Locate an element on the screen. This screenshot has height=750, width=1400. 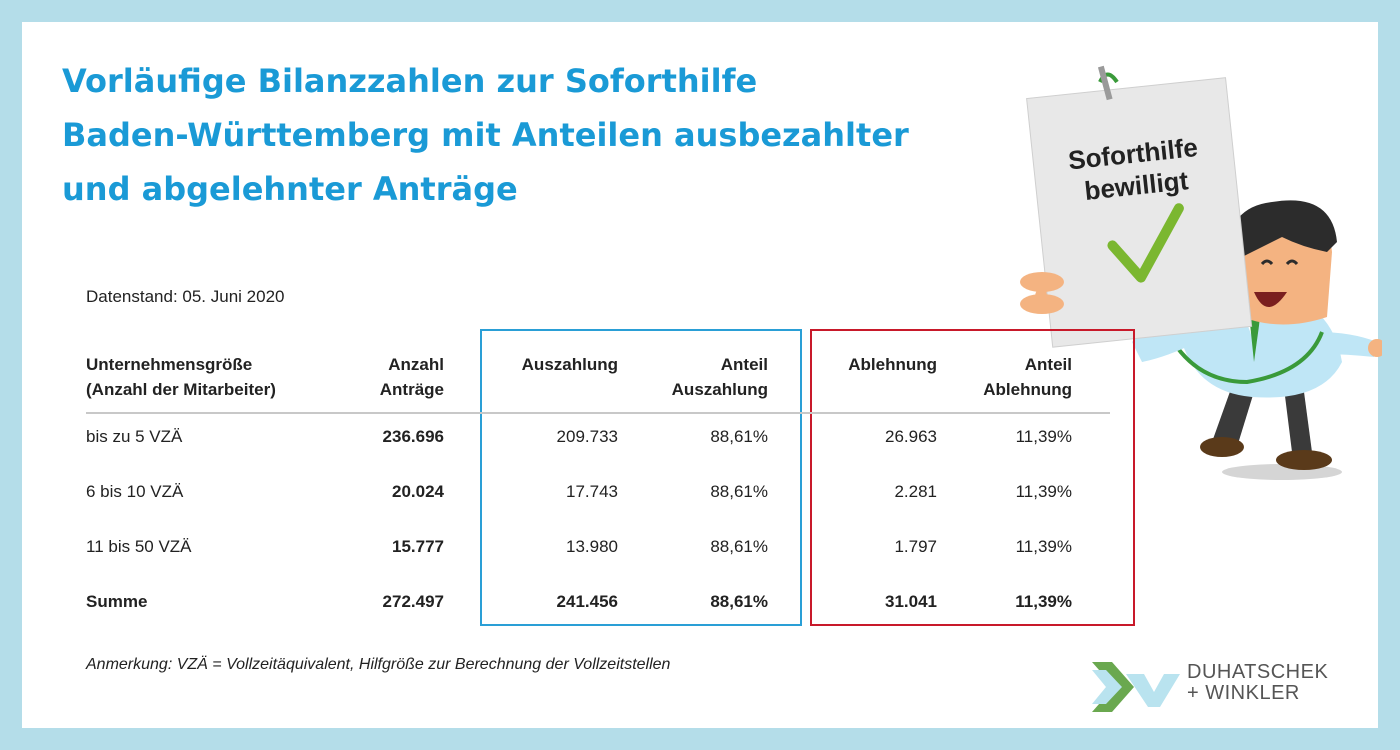
logo-mark-icon is located at coordinates (1136, 687).